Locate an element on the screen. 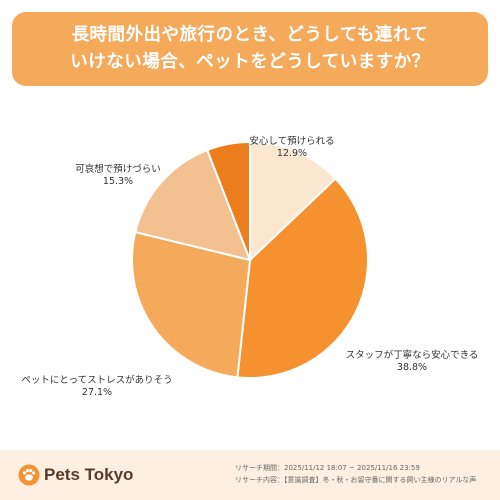 Image resolution: width=500 pixels, height=500 pixels. slice-percent-label: 12.9% is located at coordinates (292, 153).